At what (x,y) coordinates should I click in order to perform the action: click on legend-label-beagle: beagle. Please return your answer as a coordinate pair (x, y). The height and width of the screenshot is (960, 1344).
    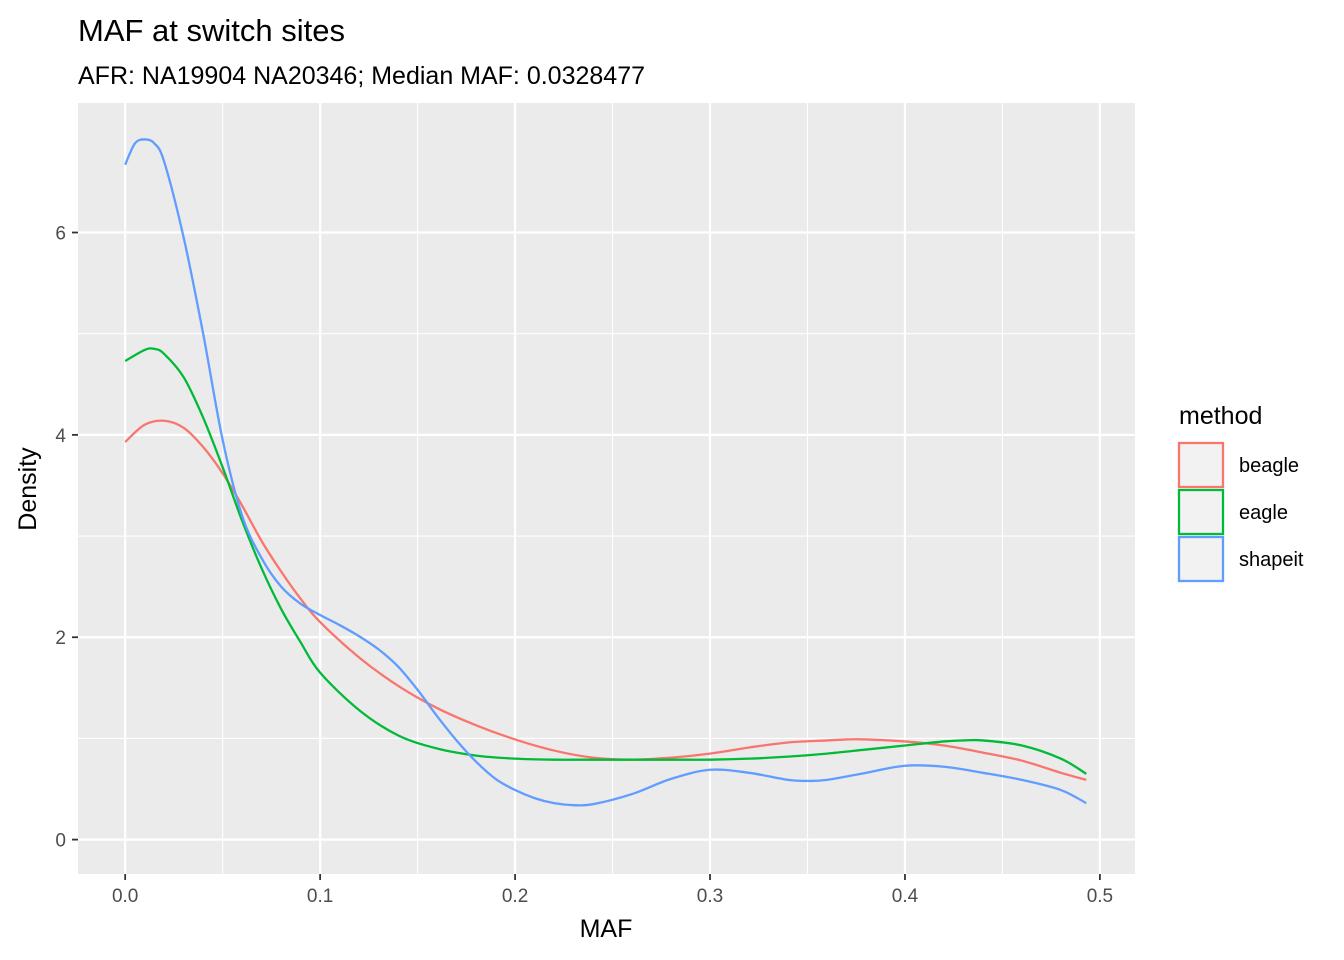
    Looking at the image, I should click on (1269, 466).